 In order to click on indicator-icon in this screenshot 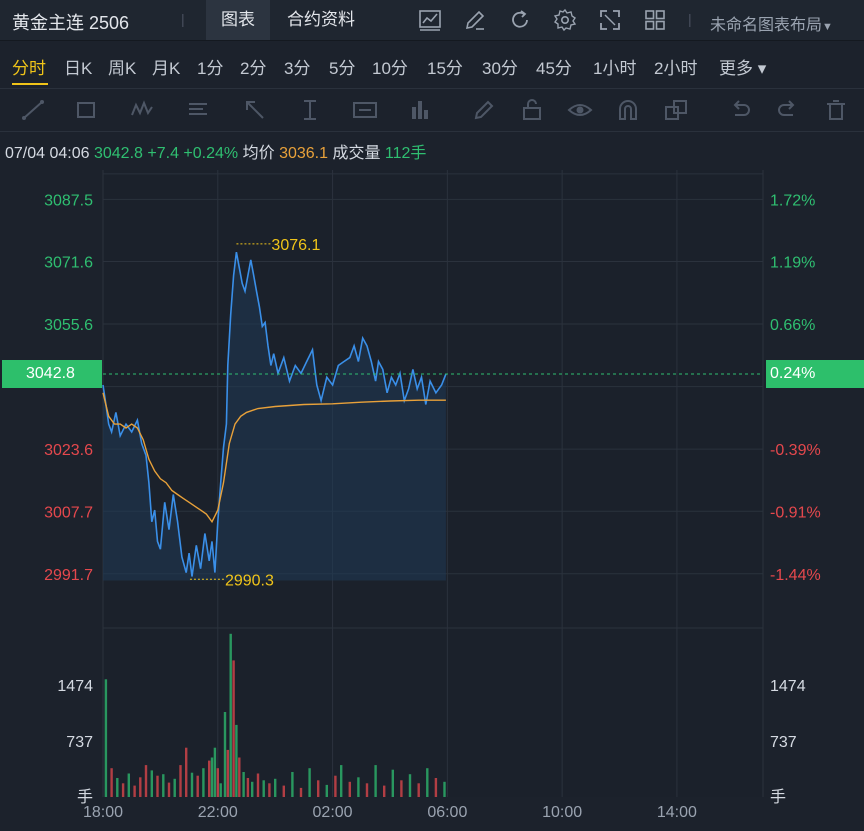, I will do `click(430, 20)`.